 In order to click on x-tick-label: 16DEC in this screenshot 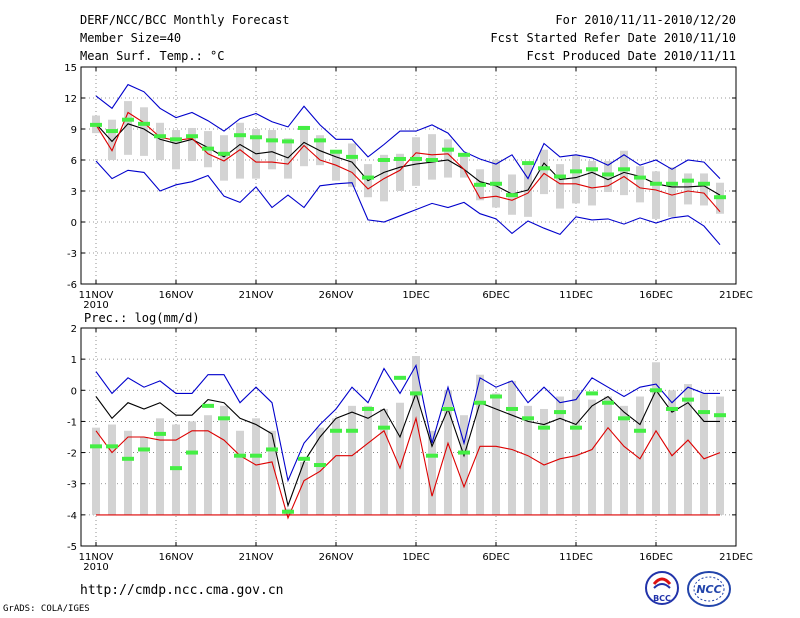, I will do `click(656, 295)`.